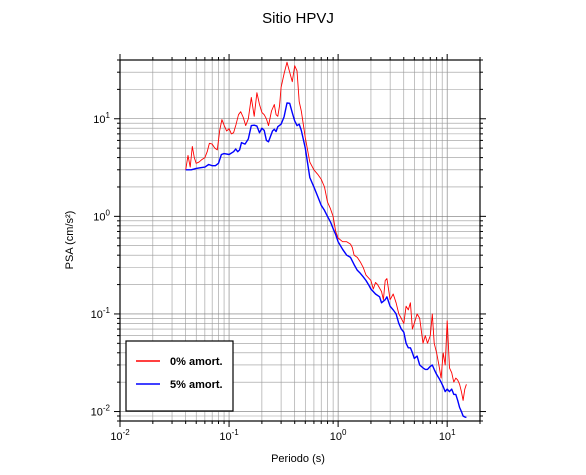  I want to click on y-tick-label: 10¹, so click(101, 118).